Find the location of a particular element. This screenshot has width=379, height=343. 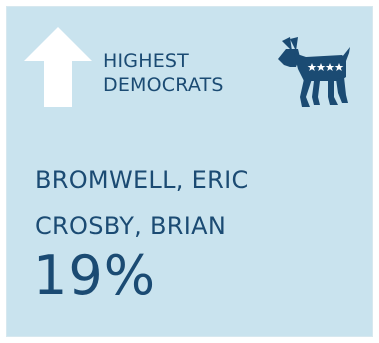

header-line-1: HIGHEST is located at coordinates (146, 61).